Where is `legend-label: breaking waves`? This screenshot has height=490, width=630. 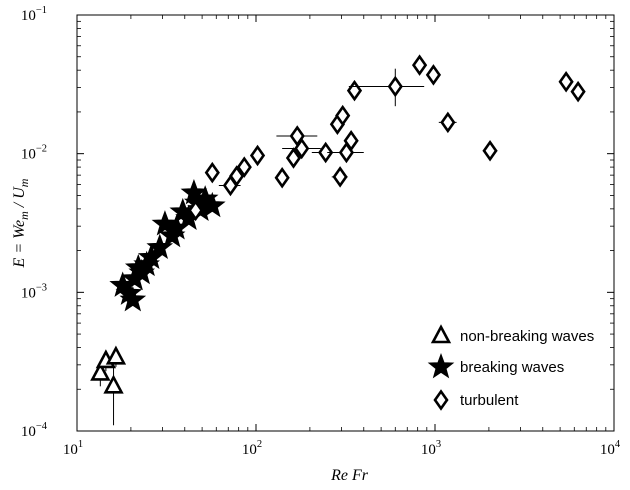
legend-label: breaking waves is located at coordinates (512, 367).